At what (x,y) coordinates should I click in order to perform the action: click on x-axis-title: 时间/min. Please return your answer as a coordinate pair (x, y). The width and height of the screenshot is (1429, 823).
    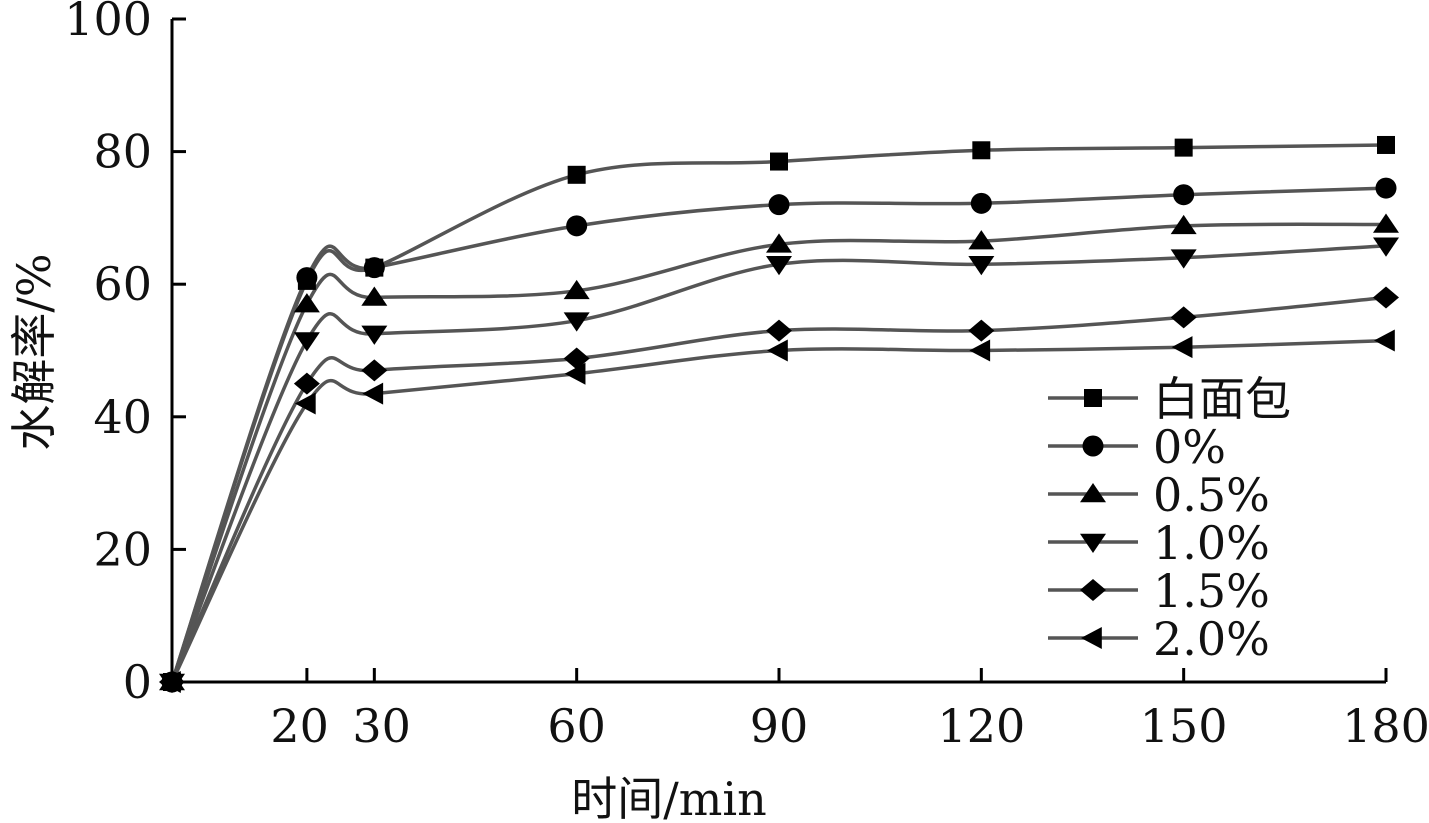
    Looking at the image, I should click on (668, 797).